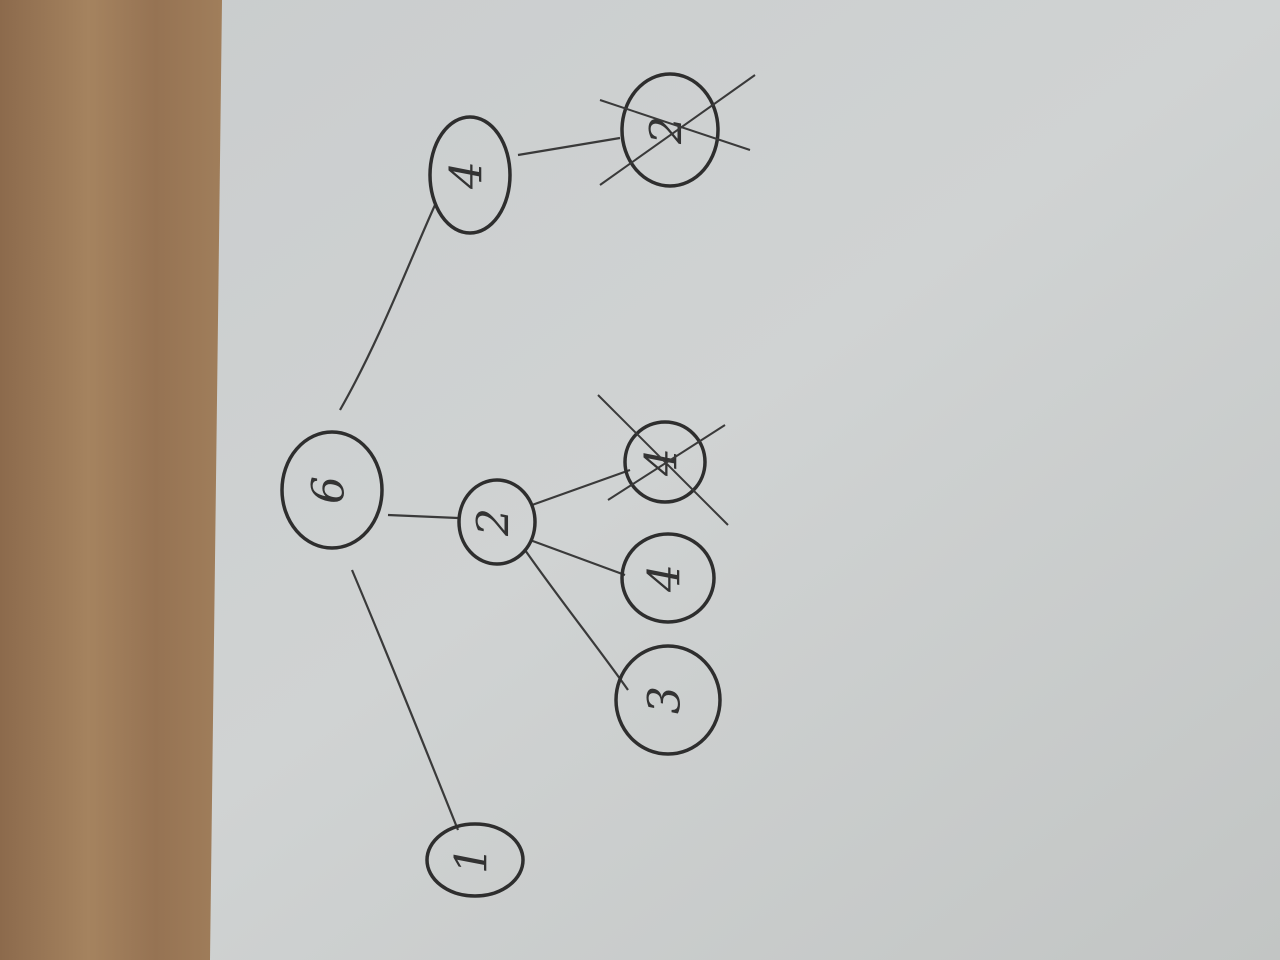 The height and width of the screenshot is (960, 1280). What do you see at coordinates (676, 300) in the screenshot?
I see `crosses` at bounding box center [676, 300].